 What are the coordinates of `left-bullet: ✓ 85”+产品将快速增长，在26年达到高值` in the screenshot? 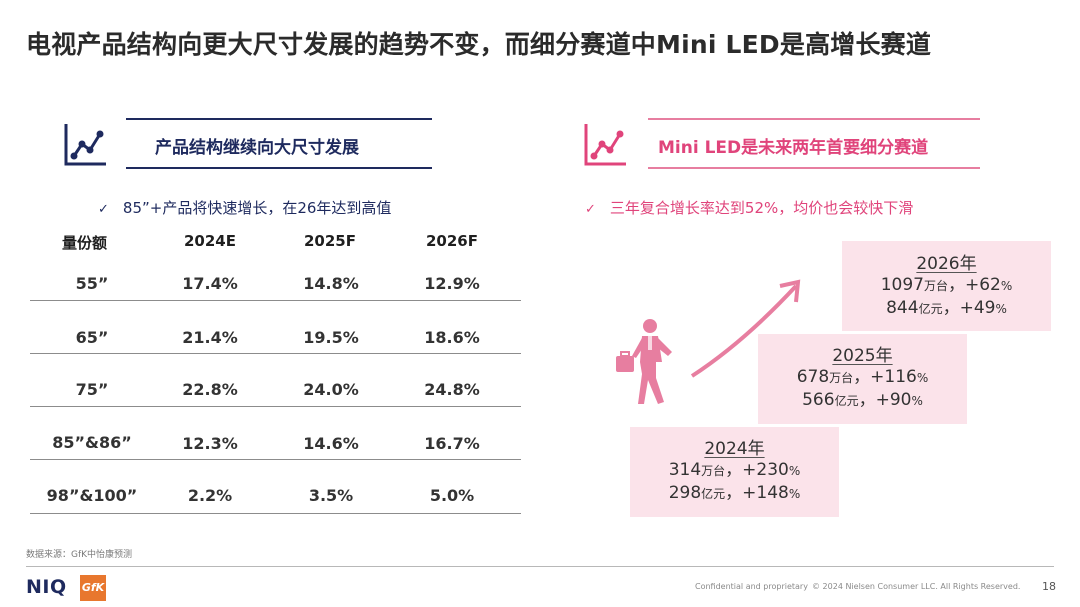 It's located at (244, 207).